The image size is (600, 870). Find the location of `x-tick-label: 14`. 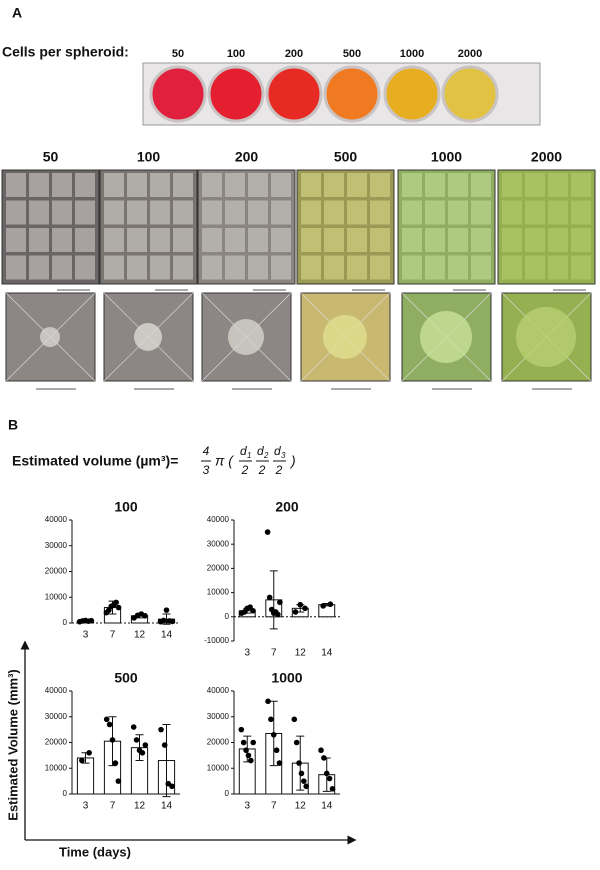

x-tick-label: 14 is located at coordinates (167, 635).